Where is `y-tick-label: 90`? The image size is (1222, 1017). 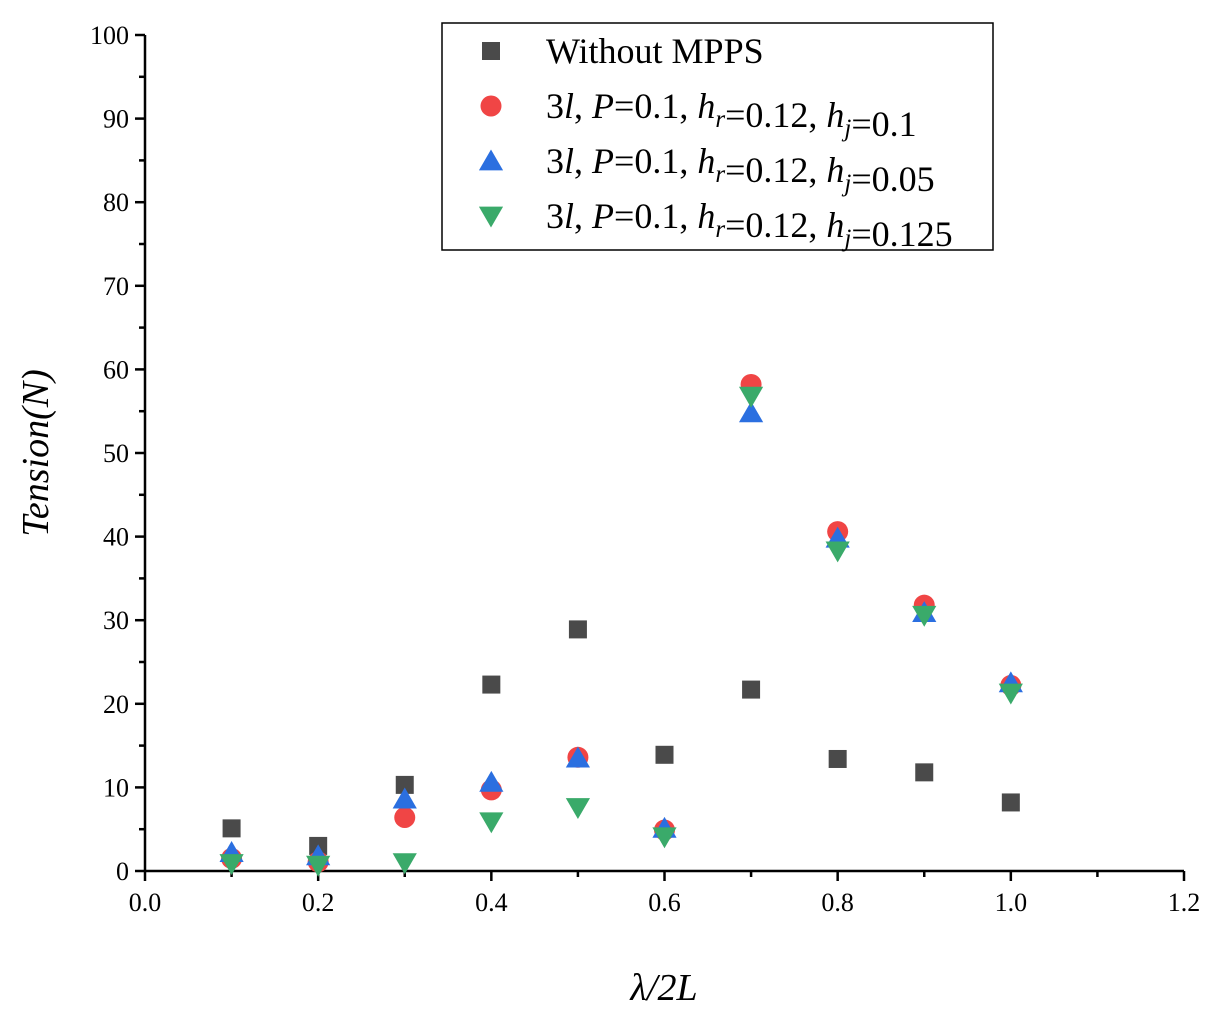
y-tick-label: 90 is located at coordinates (116, 119).